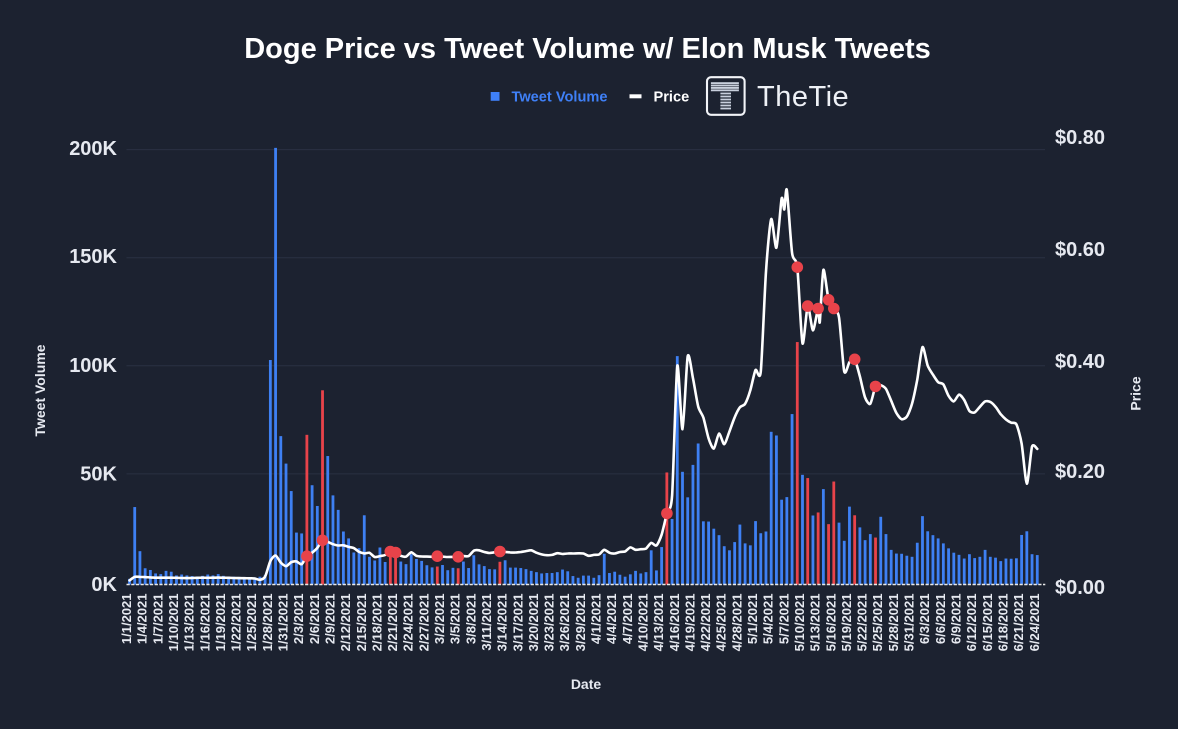 This screenshot has height=729, width=1178. Describe the element at coordinates (361, 623) in the screenshot. I see `svg-text: 2/15/2021` at that location.